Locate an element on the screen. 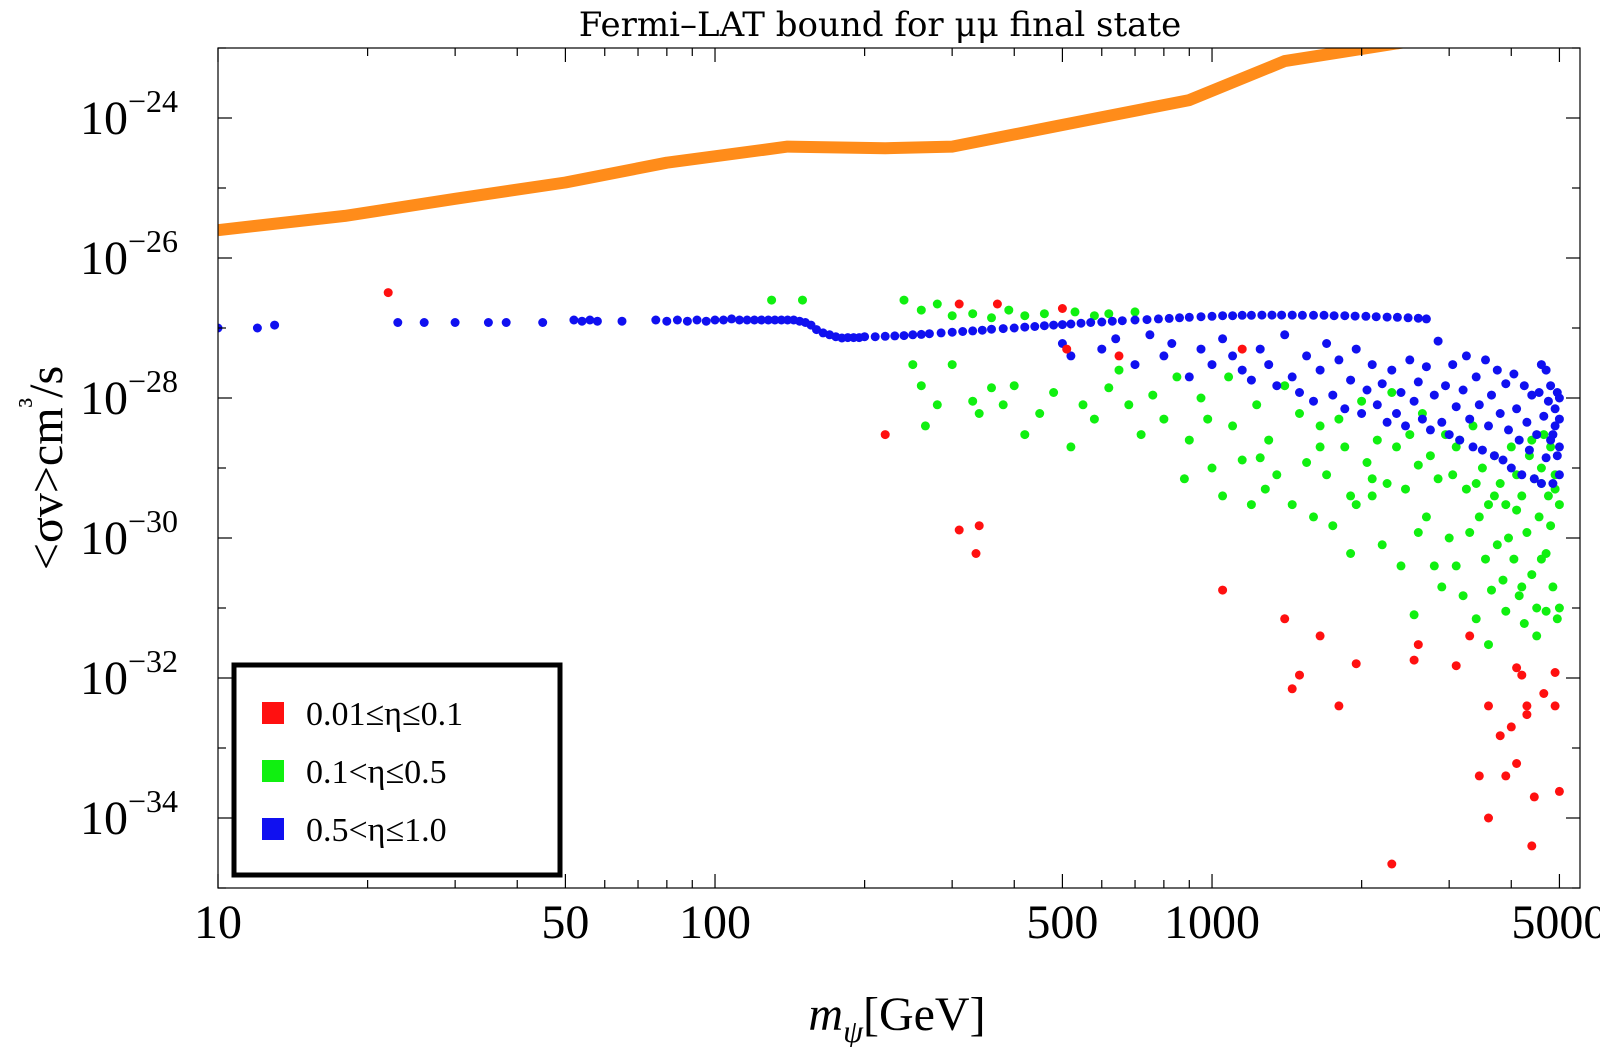 This screenshot has width=1600, height=1047. fermi-lat-bound-curve is located at coordinates (812, 142).